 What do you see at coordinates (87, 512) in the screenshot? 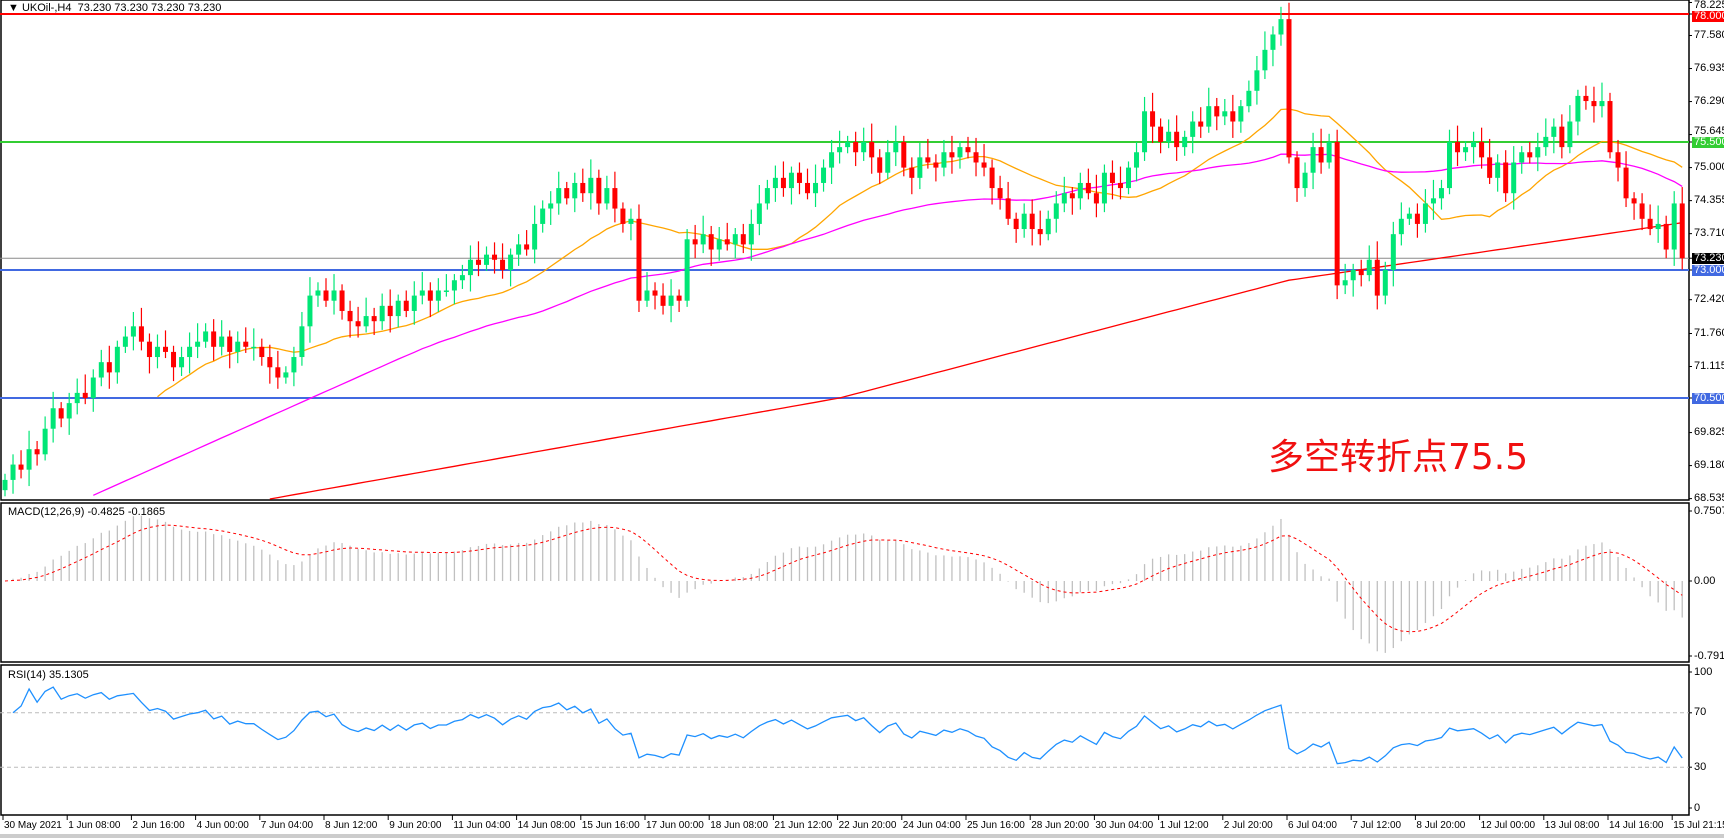
I see `macd-label: MACD(12,26,9) -0.4825 -0.1865` at bounding box center [87, 512].